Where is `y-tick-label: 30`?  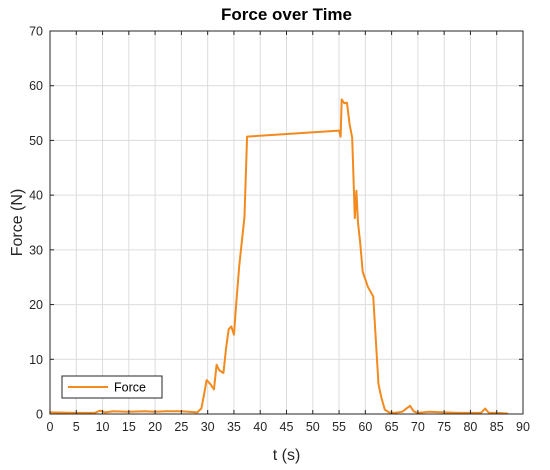
y-tick-label: 30 is located at coordinates (36, 250).